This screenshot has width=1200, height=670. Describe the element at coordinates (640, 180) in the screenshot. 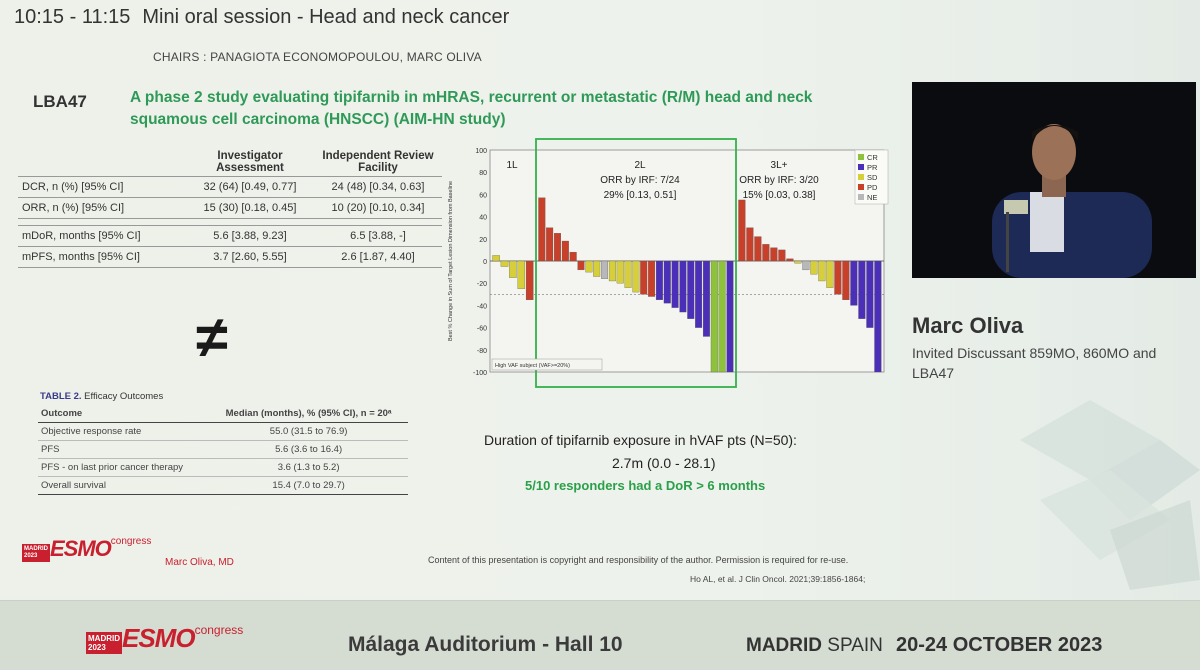

I see `group-orr-label: ORR by IRF: 7/24` at that location.